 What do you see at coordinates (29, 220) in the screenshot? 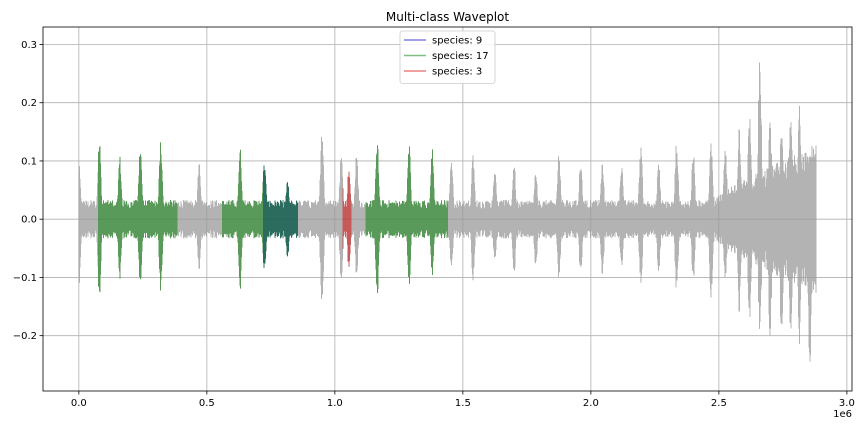
I see `y-tick-label: 0.0` at bounding box center [29, 220].